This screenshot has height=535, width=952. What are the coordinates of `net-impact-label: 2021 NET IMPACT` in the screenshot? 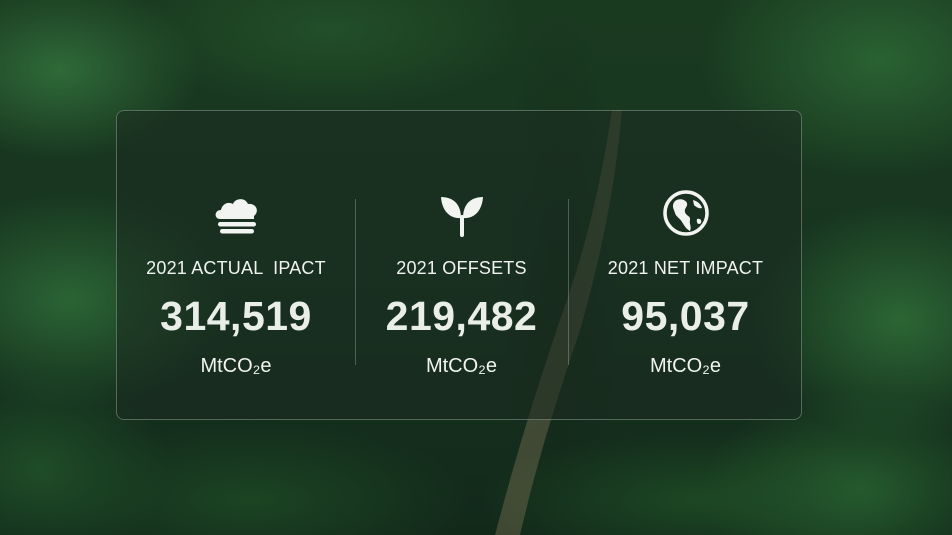 It's located at (685, 268).